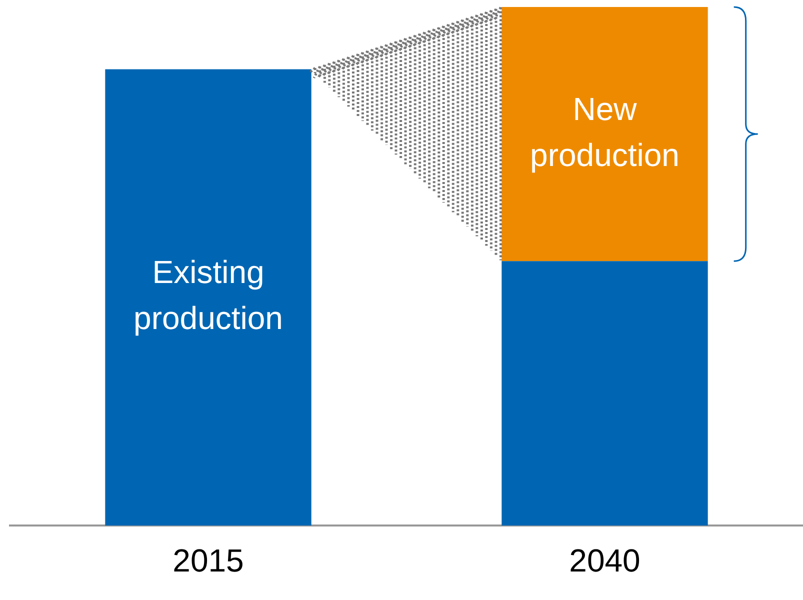 Image resolution: width=803 pixels, height=600 pixels. What do you see at coordinates (605, 131) in the screenshot?
I see `series-label: New production` at bounding box center [605, 131].